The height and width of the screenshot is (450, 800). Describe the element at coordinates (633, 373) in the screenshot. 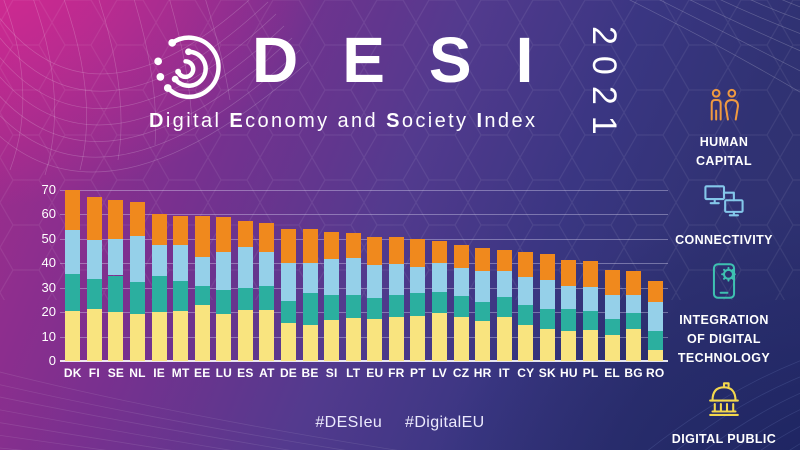

I see `country-label: BG` at that location.